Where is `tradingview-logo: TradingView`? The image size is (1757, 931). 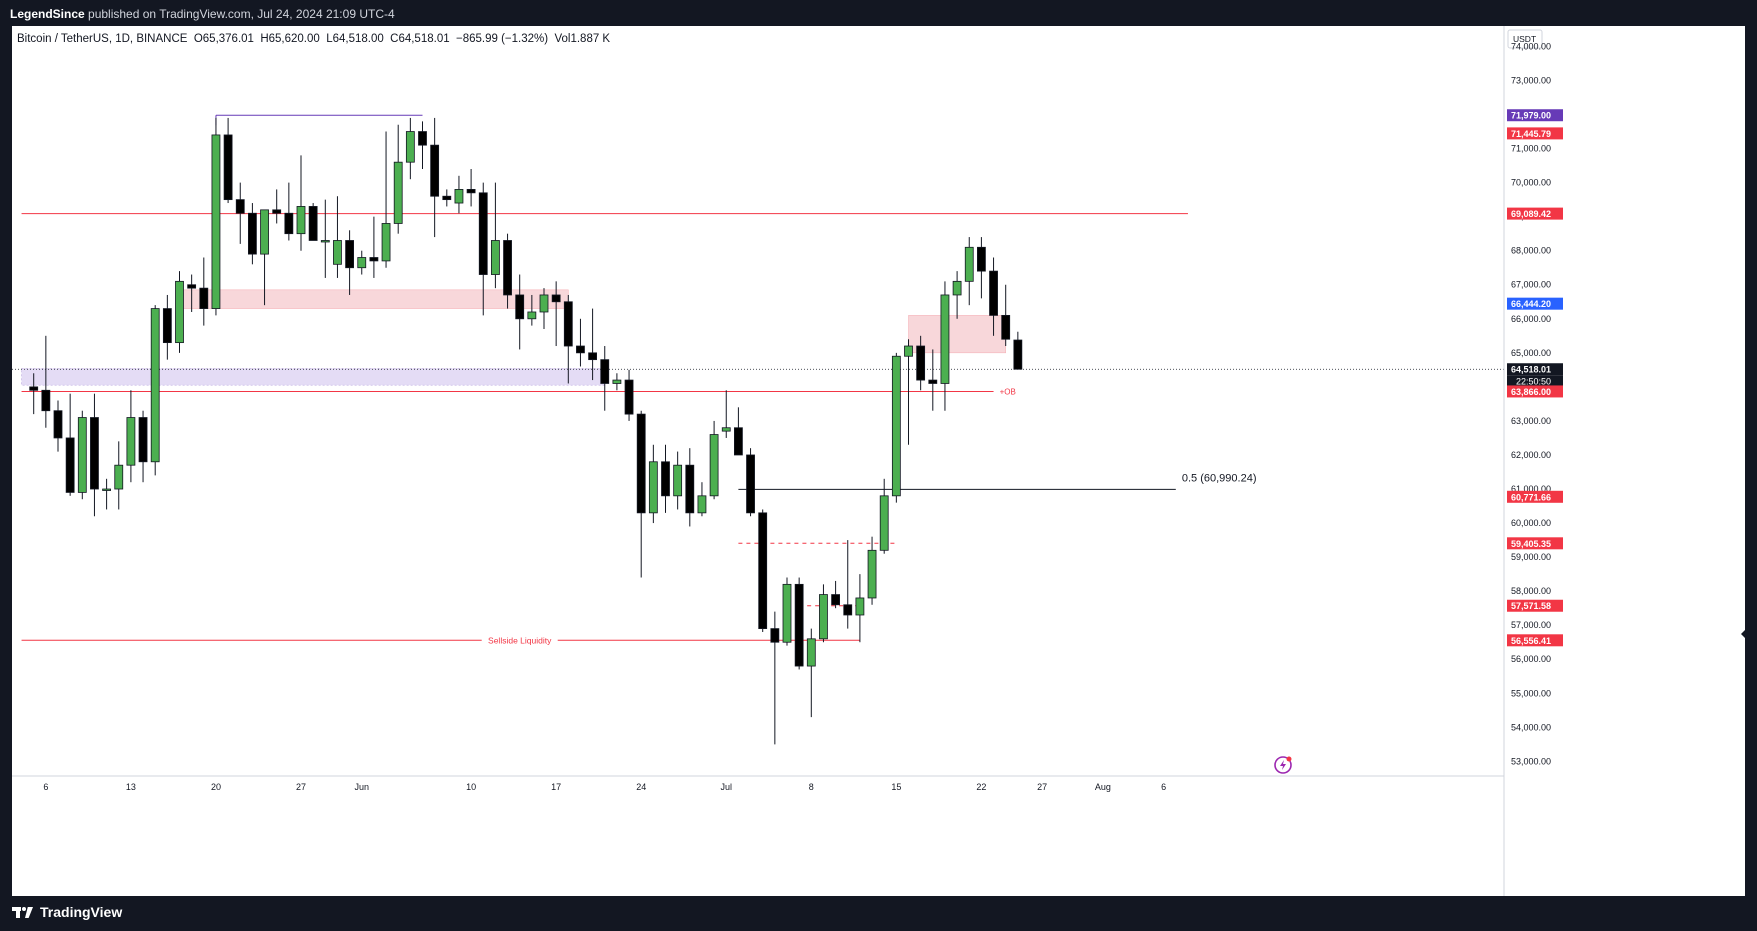
tradingview-logo: TradingView is located at coordinates (67, 912).